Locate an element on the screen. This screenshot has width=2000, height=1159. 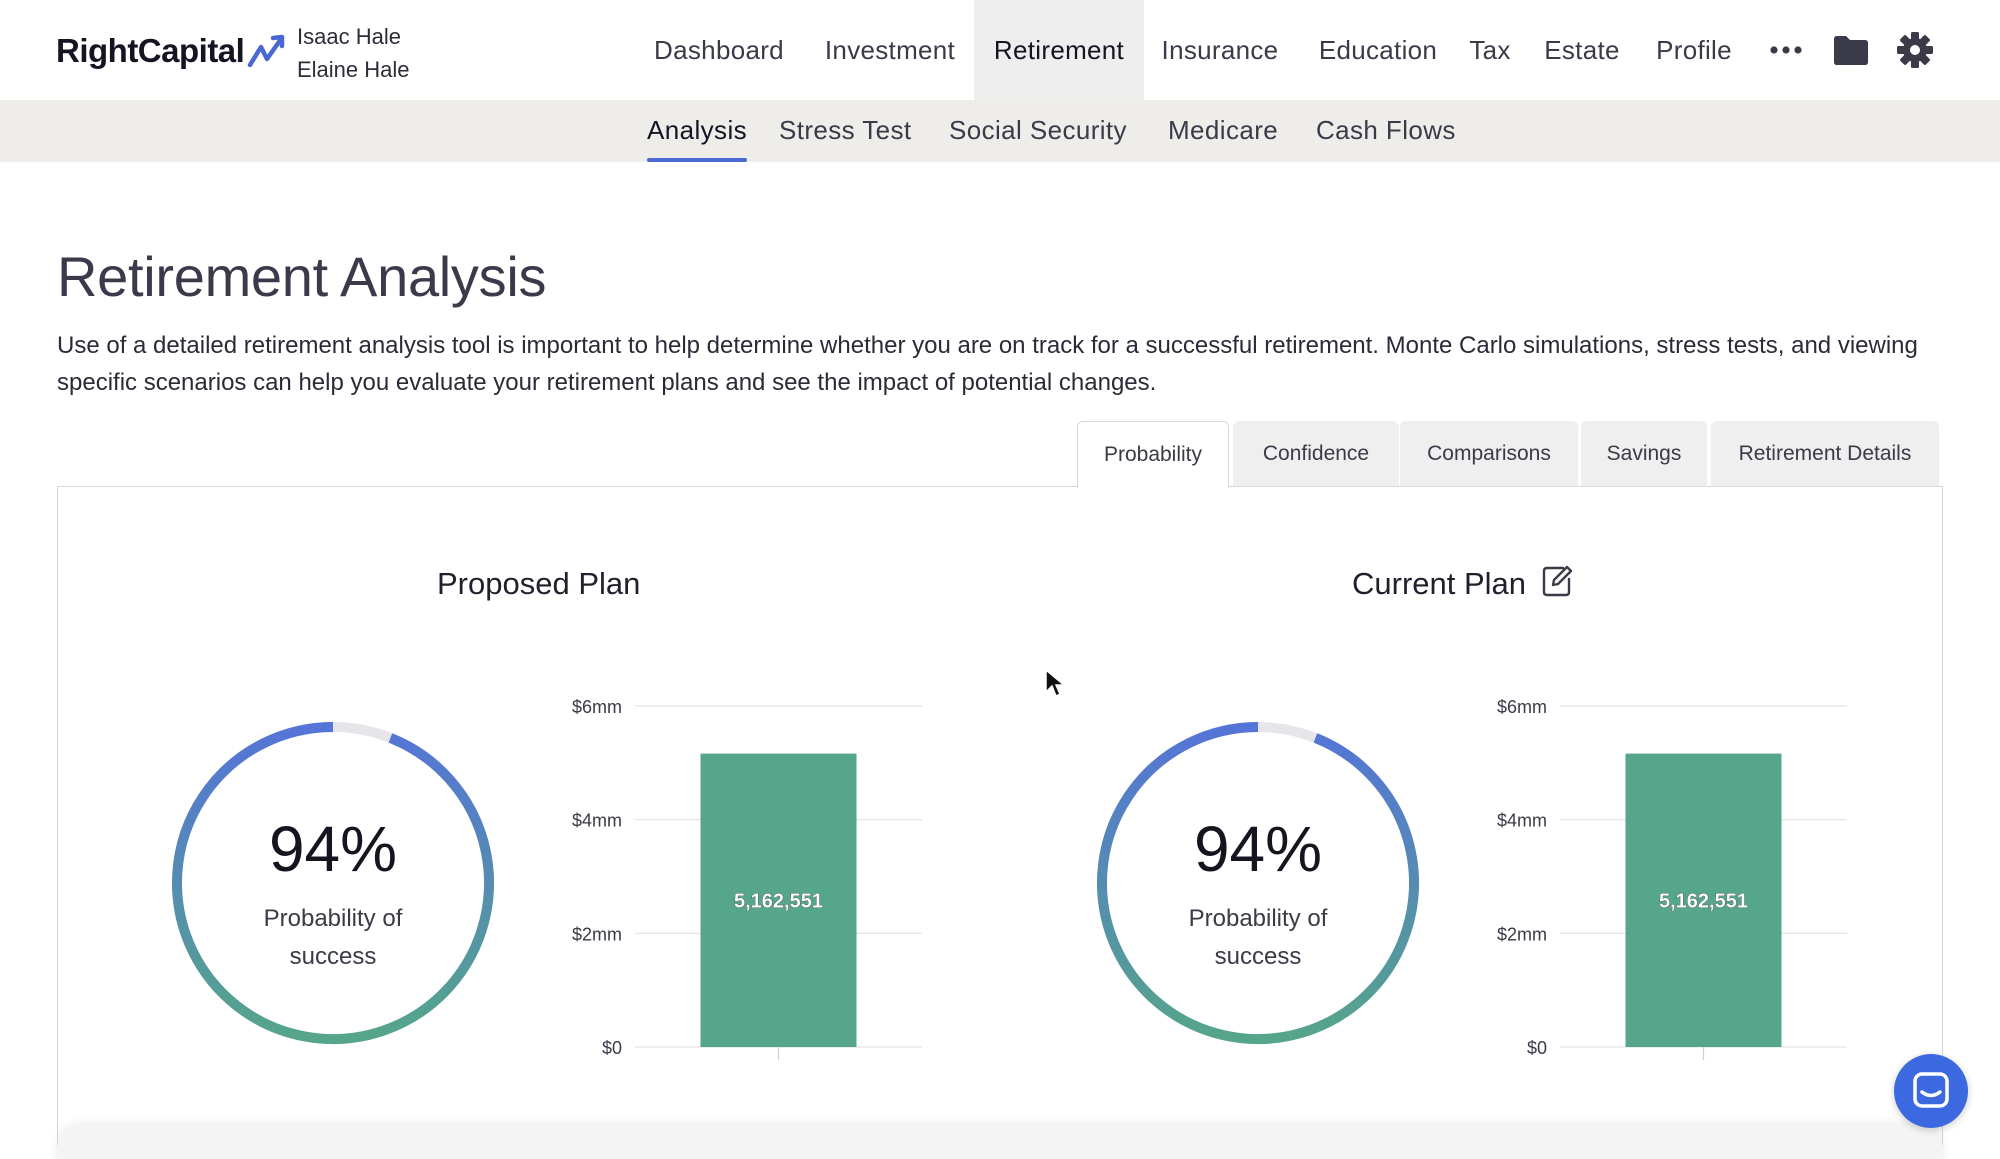
folder-icon is located at coordinates (1851, 50).